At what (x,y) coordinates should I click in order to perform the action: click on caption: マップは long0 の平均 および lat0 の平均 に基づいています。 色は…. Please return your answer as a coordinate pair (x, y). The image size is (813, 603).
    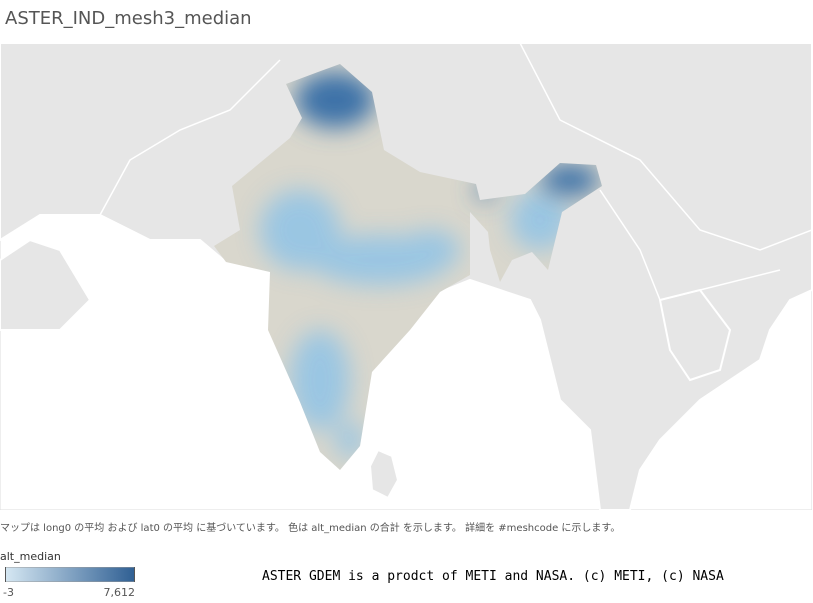
    Looking at the image, I should click on (310, 528).